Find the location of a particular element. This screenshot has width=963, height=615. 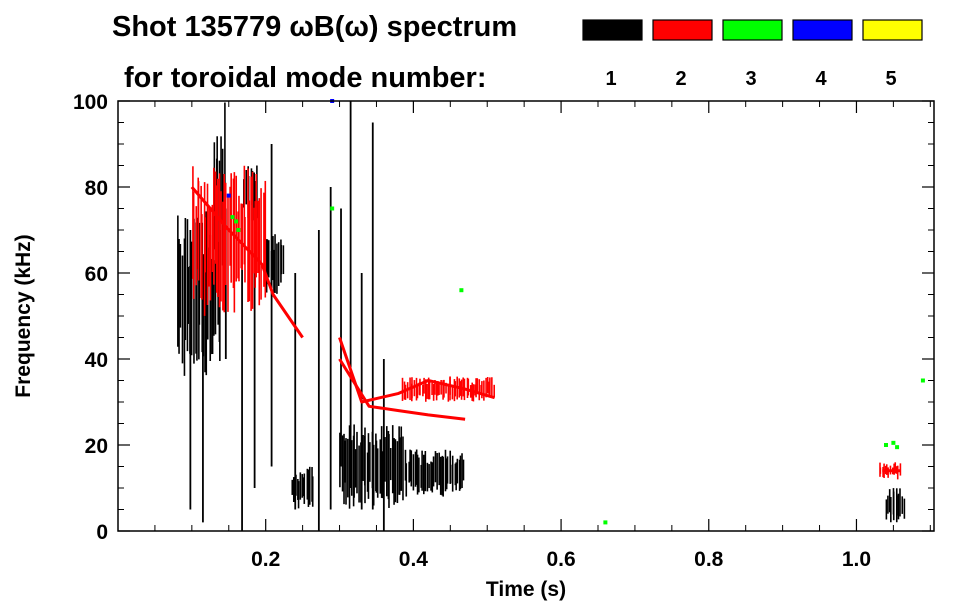

legend-label-mode-3: 3 is located at coordinates (750, 79).